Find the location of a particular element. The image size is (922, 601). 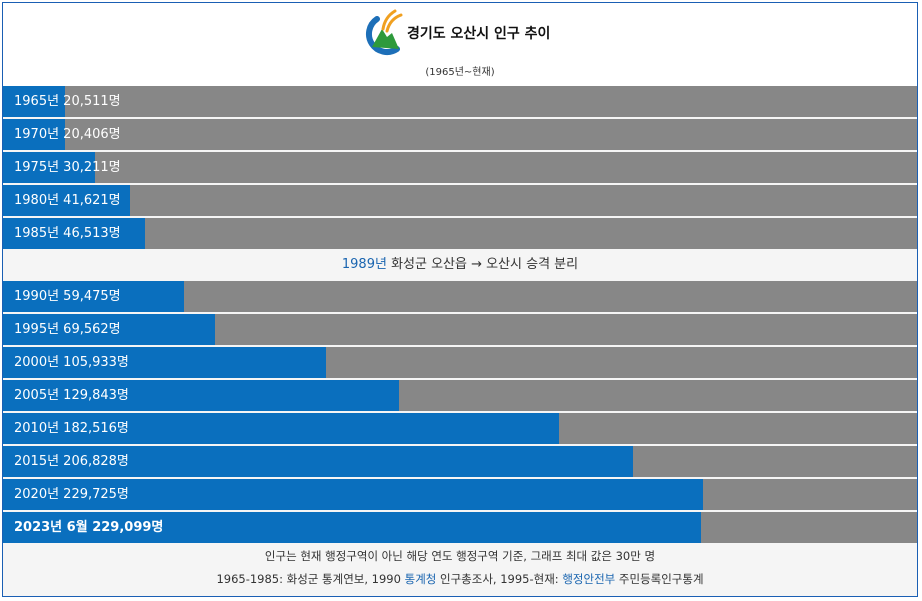

bar-label: 1975년 30,211명 is located at coordinates (67, 167).